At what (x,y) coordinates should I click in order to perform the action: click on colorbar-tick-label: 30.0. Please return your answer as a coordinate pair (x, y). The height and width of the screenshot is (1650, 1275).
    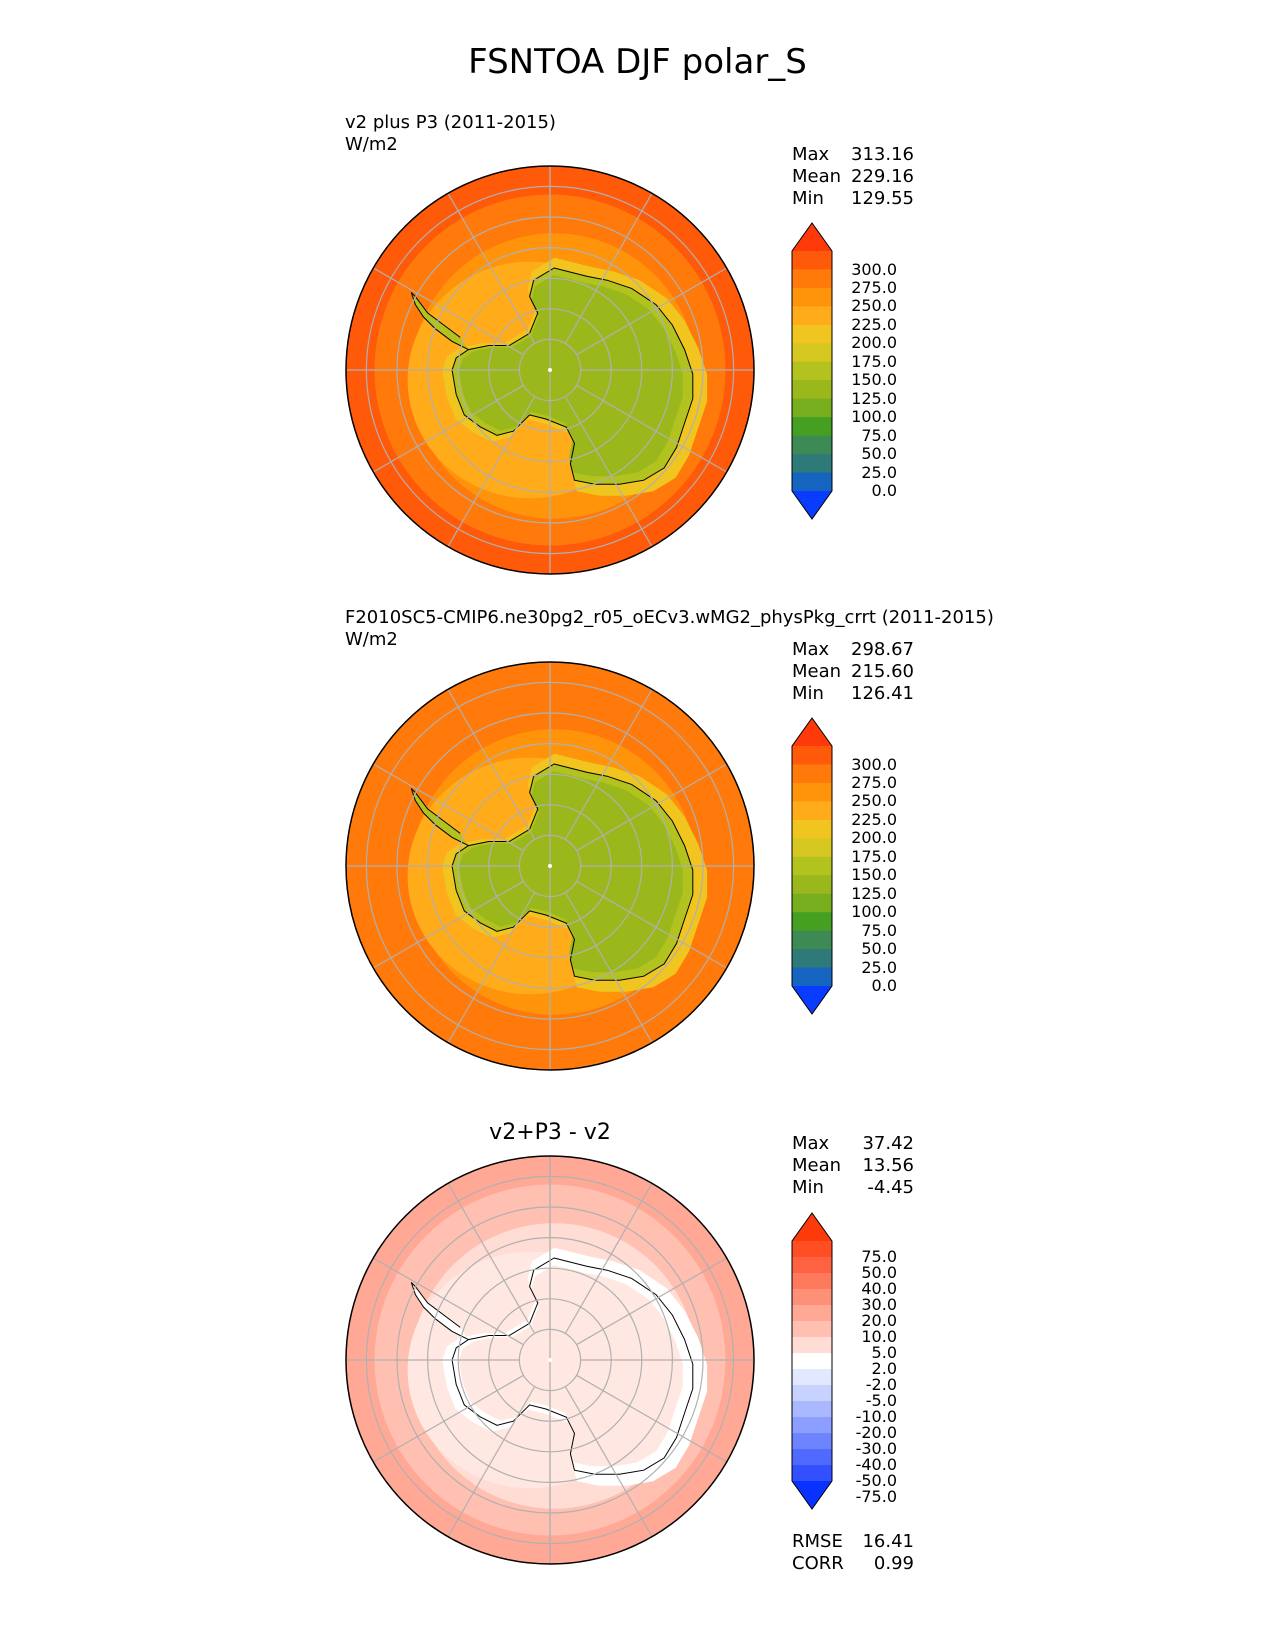
    Looking at the image, I should click on (879, 1304).